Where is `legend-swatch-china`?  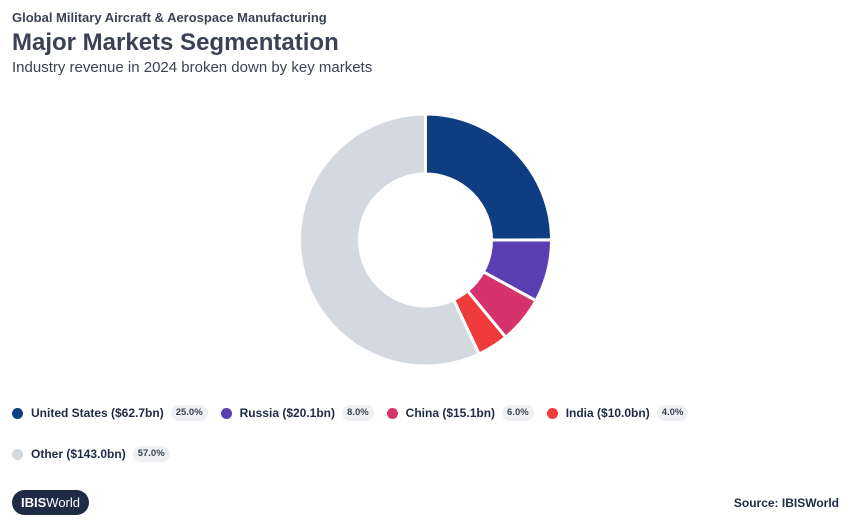 legend-swatch-china is located at coordinates (392, 413).